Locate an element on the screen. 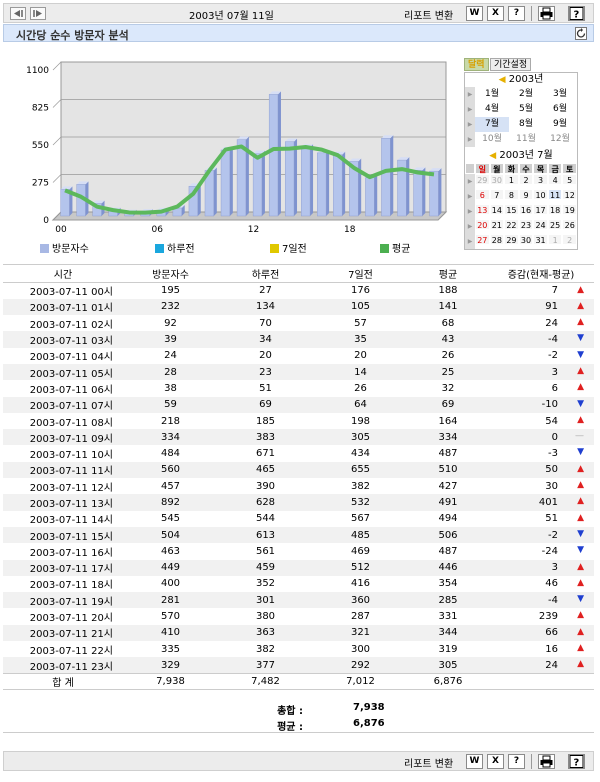 Image resolution: width=600 pixels, height=782 pixels. cell-week-ago: 35 is located at coordinates (360, 339).